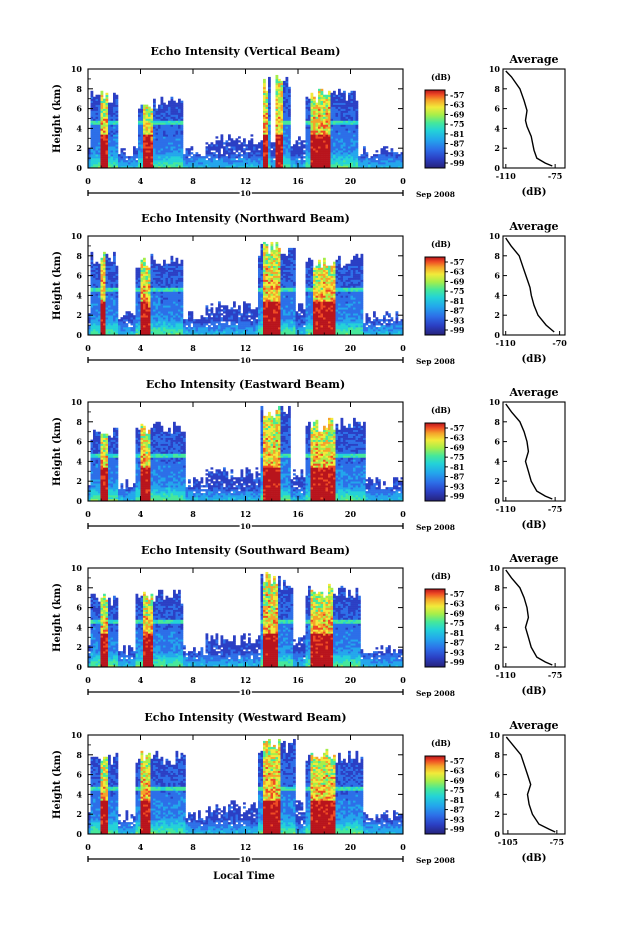 Image resolution: width=621 pixels, height=929 pixels. Describe the element at coordinates (435, 194) in the screenshot. I see `date-label: Sep 2008` at that location.